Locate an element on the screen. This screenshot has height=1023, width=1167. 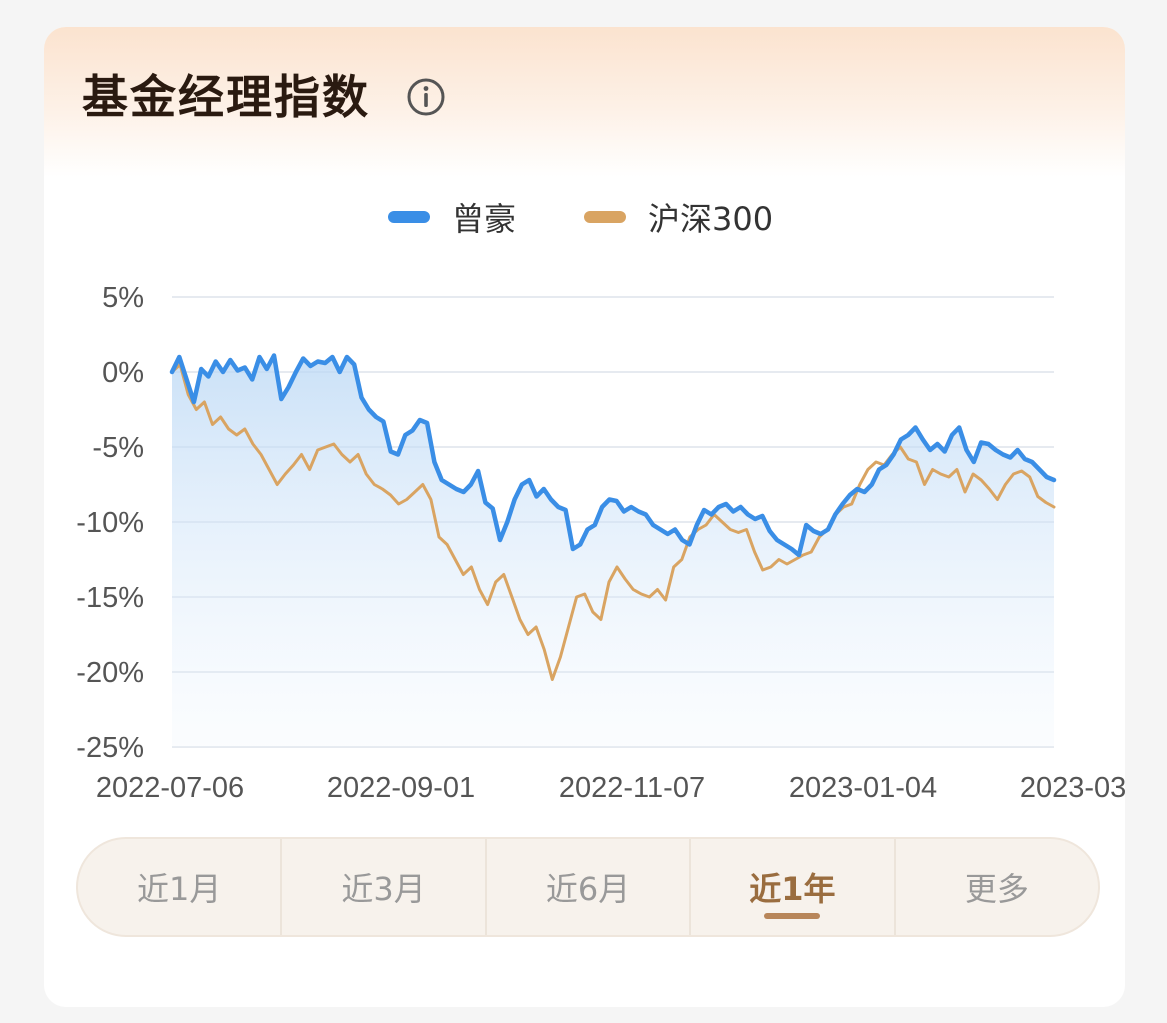
x-tick-label: 2022-11-07 is located at coordinates (632, 788).